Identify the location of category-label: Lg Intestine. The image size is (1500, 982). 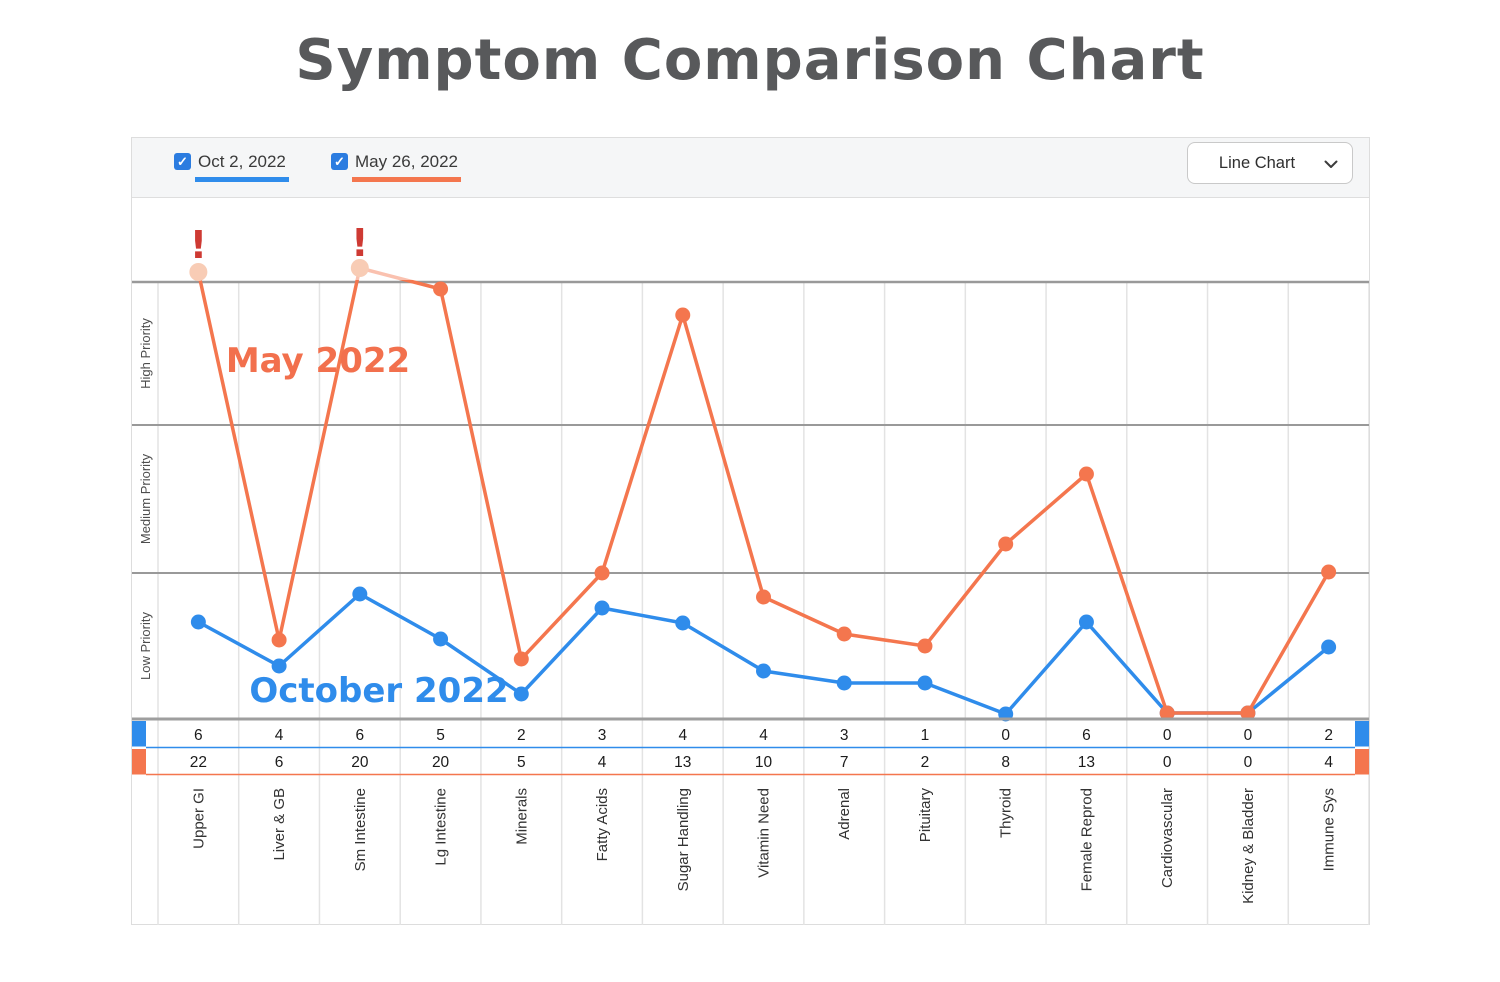
(441, 827).